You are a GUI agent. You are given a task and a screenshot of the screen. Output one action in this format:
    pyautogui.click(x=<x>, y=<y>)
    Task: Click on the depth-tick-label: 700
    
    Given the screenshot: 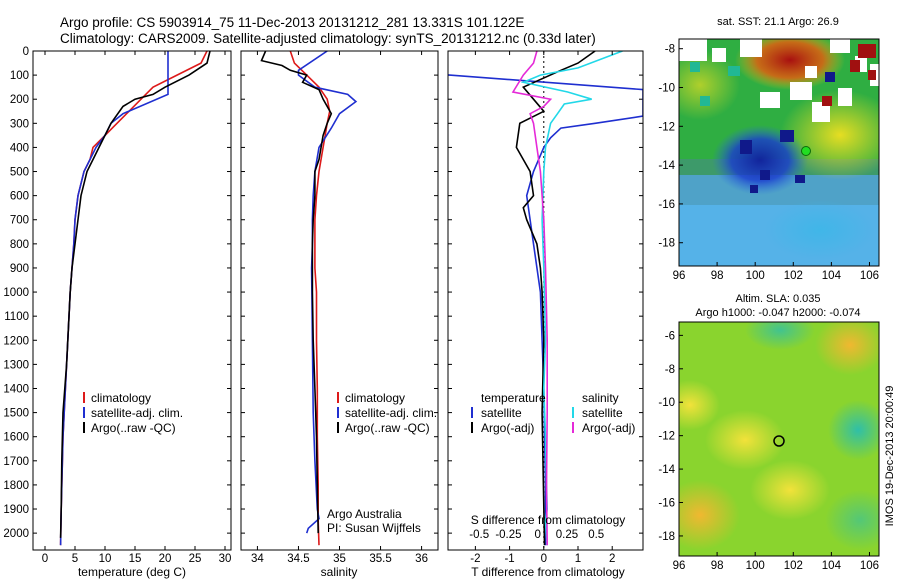 What is the action you would take?
    pyautogui.click(x=19, y=221)
    